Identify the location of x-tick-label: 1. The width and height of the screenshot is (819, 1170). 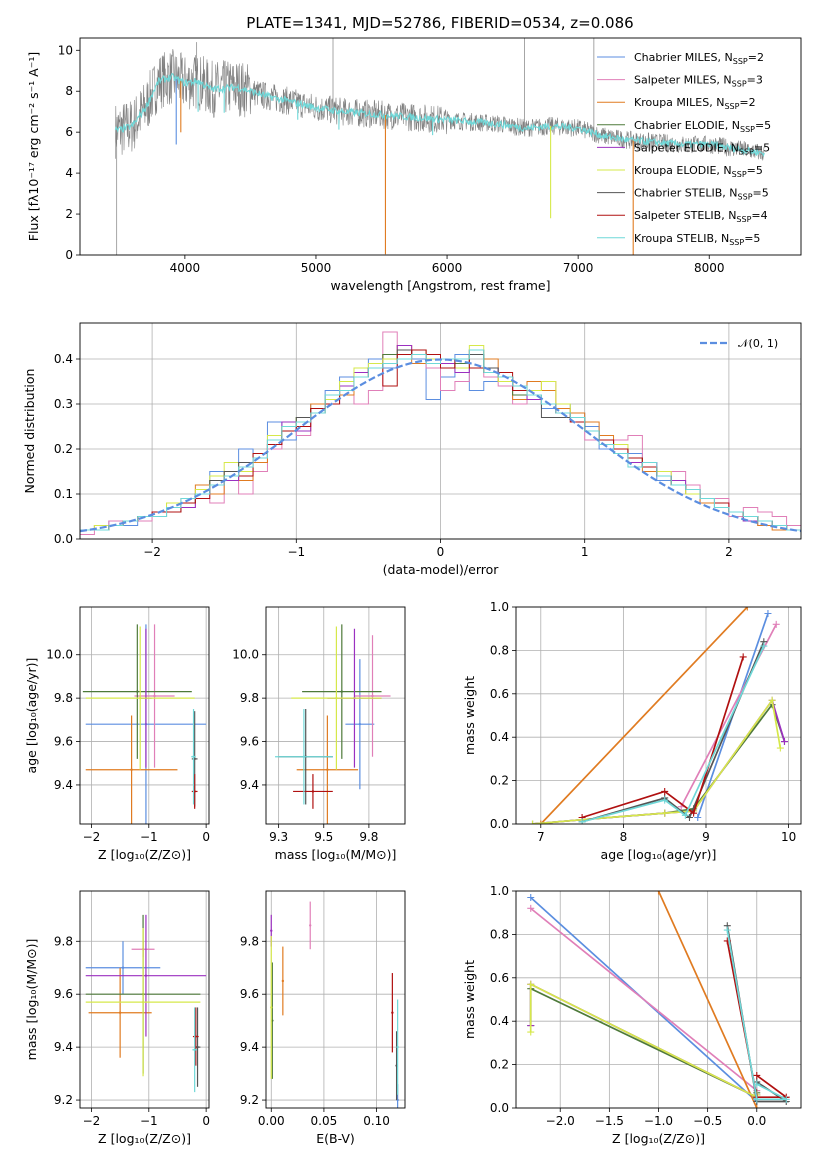
(585, 552).